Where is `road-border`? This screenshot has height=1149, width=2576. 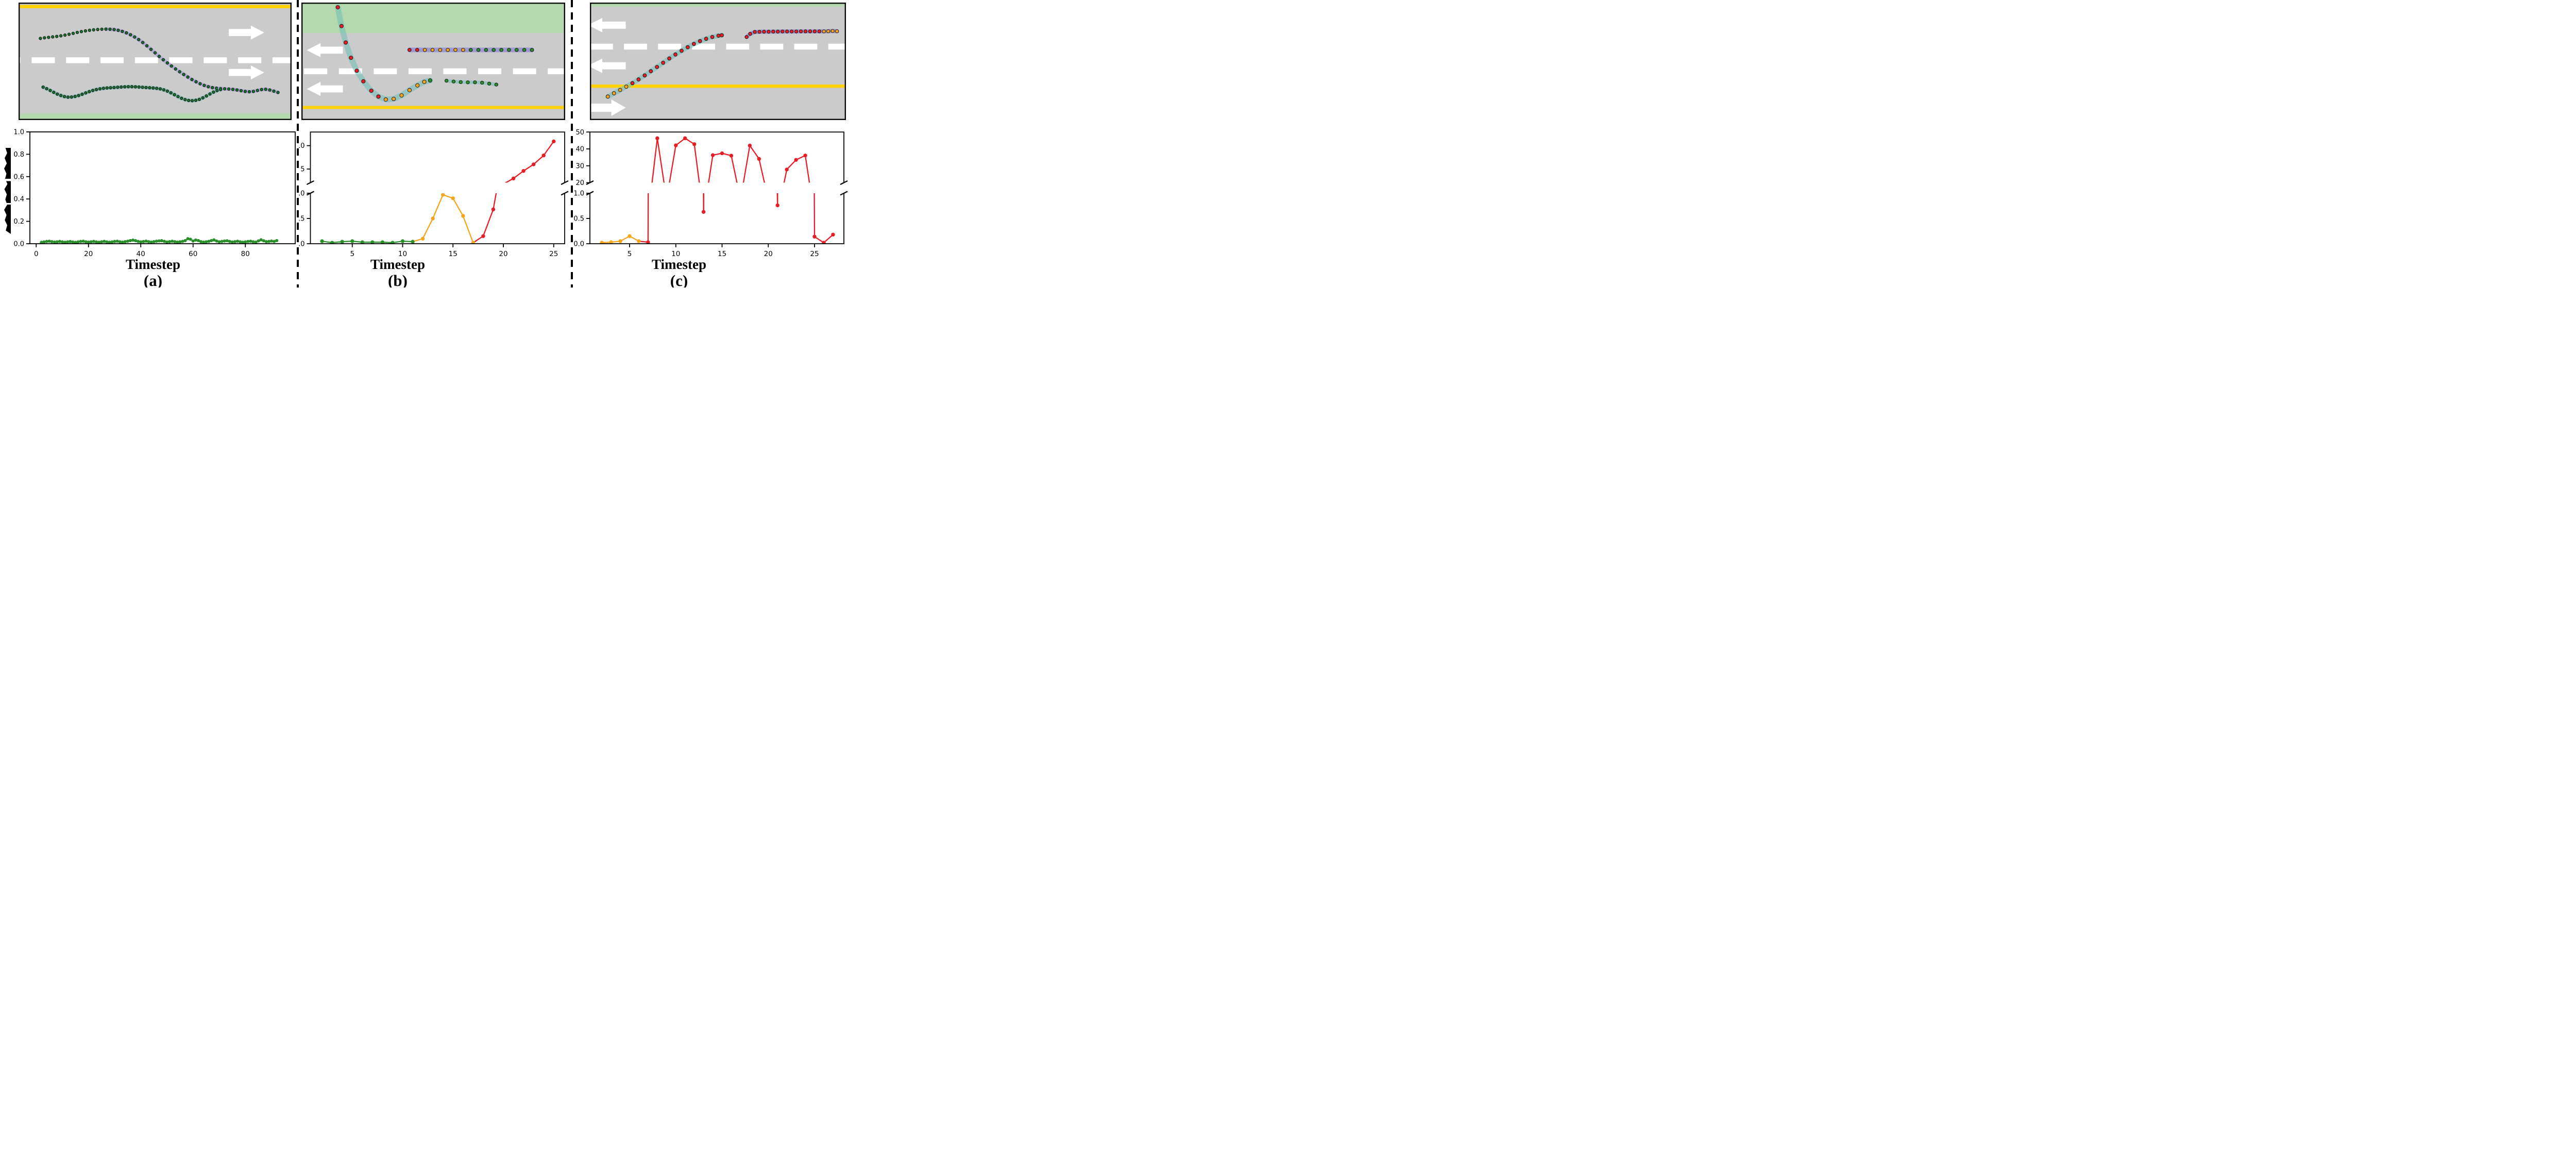
road-border is located at coordinates (155, 61).